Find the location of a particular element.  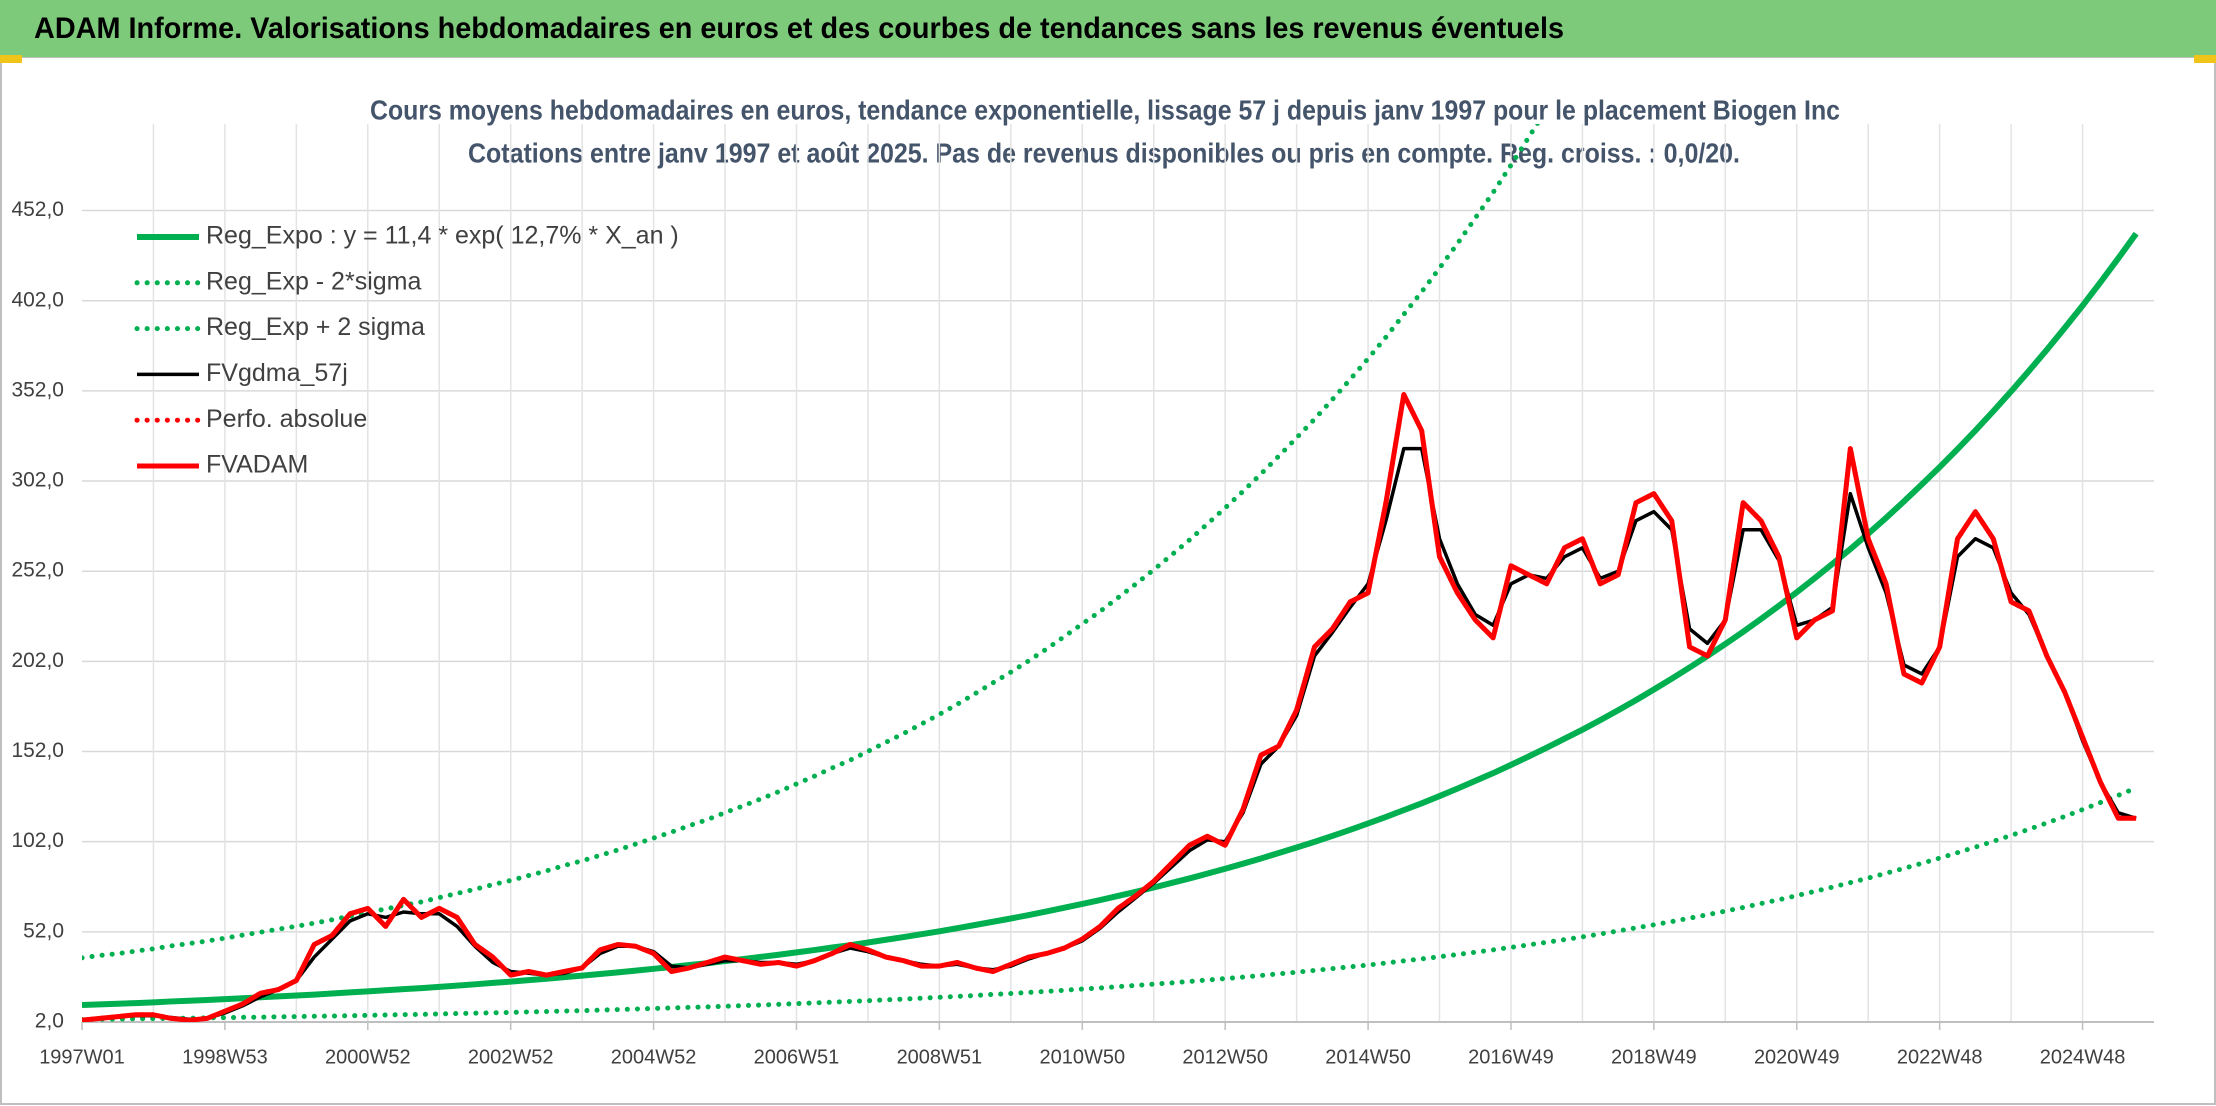

x-tick-label: 2004W52 is located at coordinates (654, 1057).